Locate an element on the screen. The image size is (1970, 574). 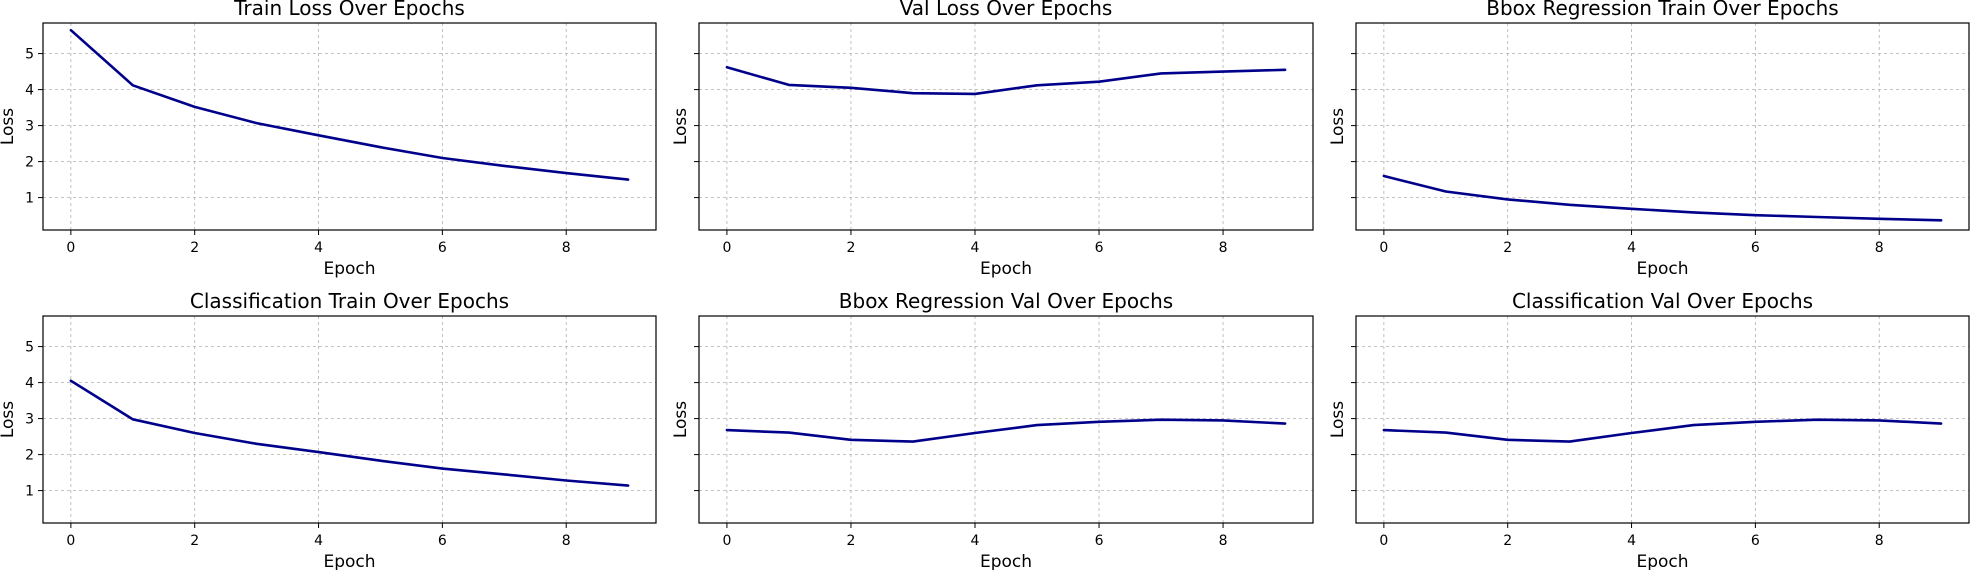
chart-title: Bbox Regression Train Over Epochs is located at coordinates (1662, 10).